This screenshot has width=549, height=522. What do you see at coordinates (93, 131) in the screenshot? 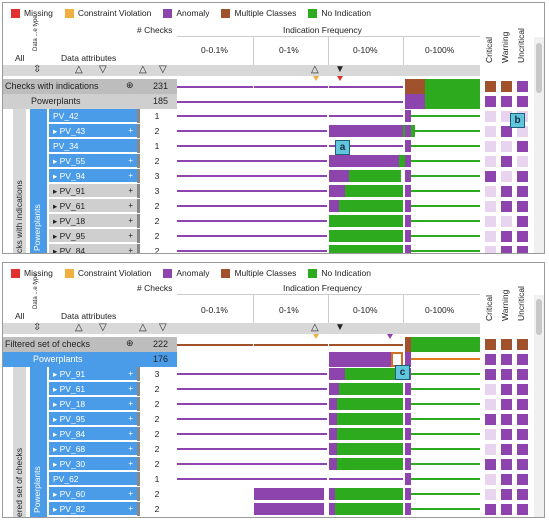
I see `data-attribute-row-pv_43: ▸ PV_43 +` at bounding box center [93, 131].